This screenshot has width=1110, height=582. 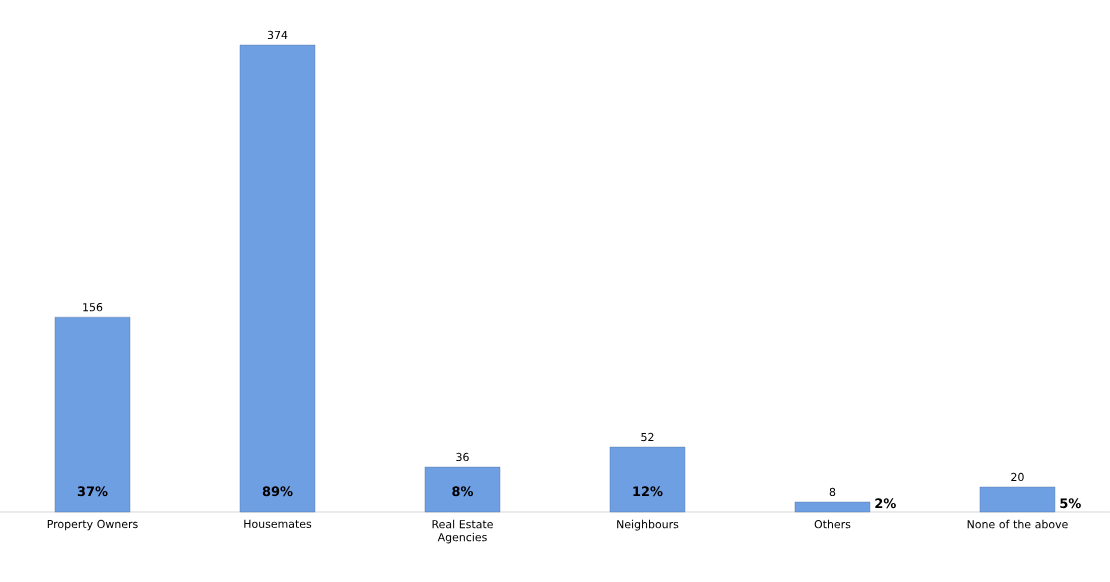 I want to click on annotation: 12%, so click(x=648, y=491).